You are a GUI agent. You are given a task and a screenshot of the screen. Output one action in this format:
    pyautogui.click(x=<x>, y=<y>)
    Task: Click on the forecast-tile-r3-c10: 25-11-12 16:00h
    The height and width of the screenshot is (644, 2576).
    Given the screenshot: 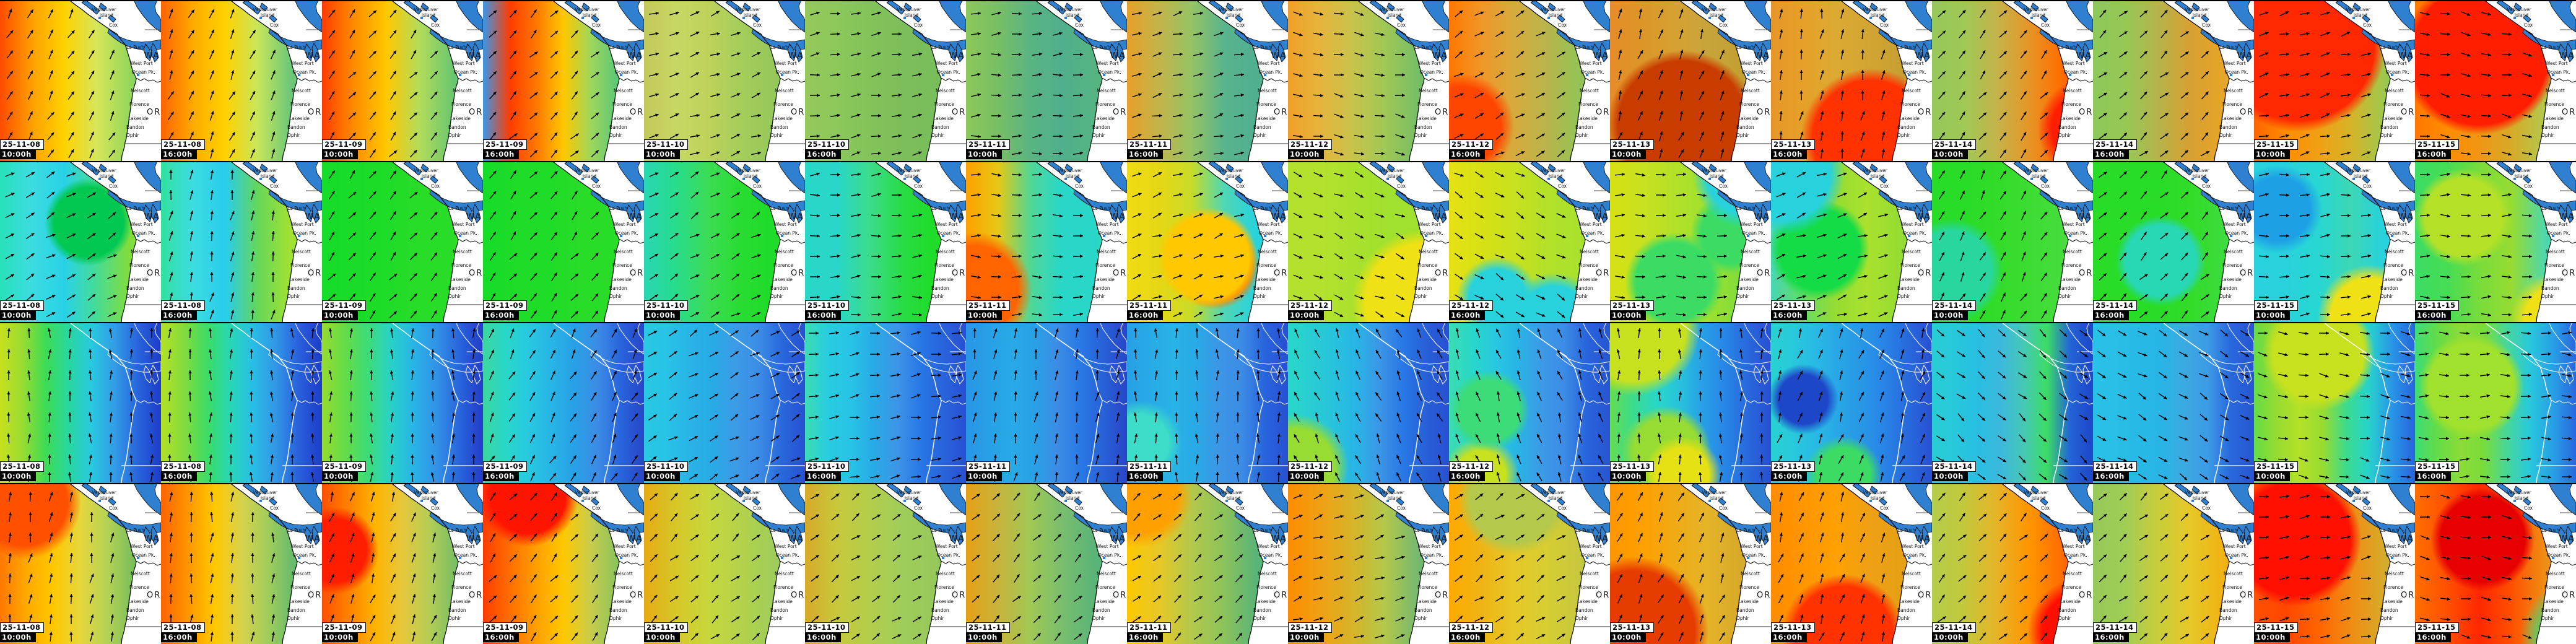 What is the action you would take?
    pyautogui.click(x=1529, y=402)
    